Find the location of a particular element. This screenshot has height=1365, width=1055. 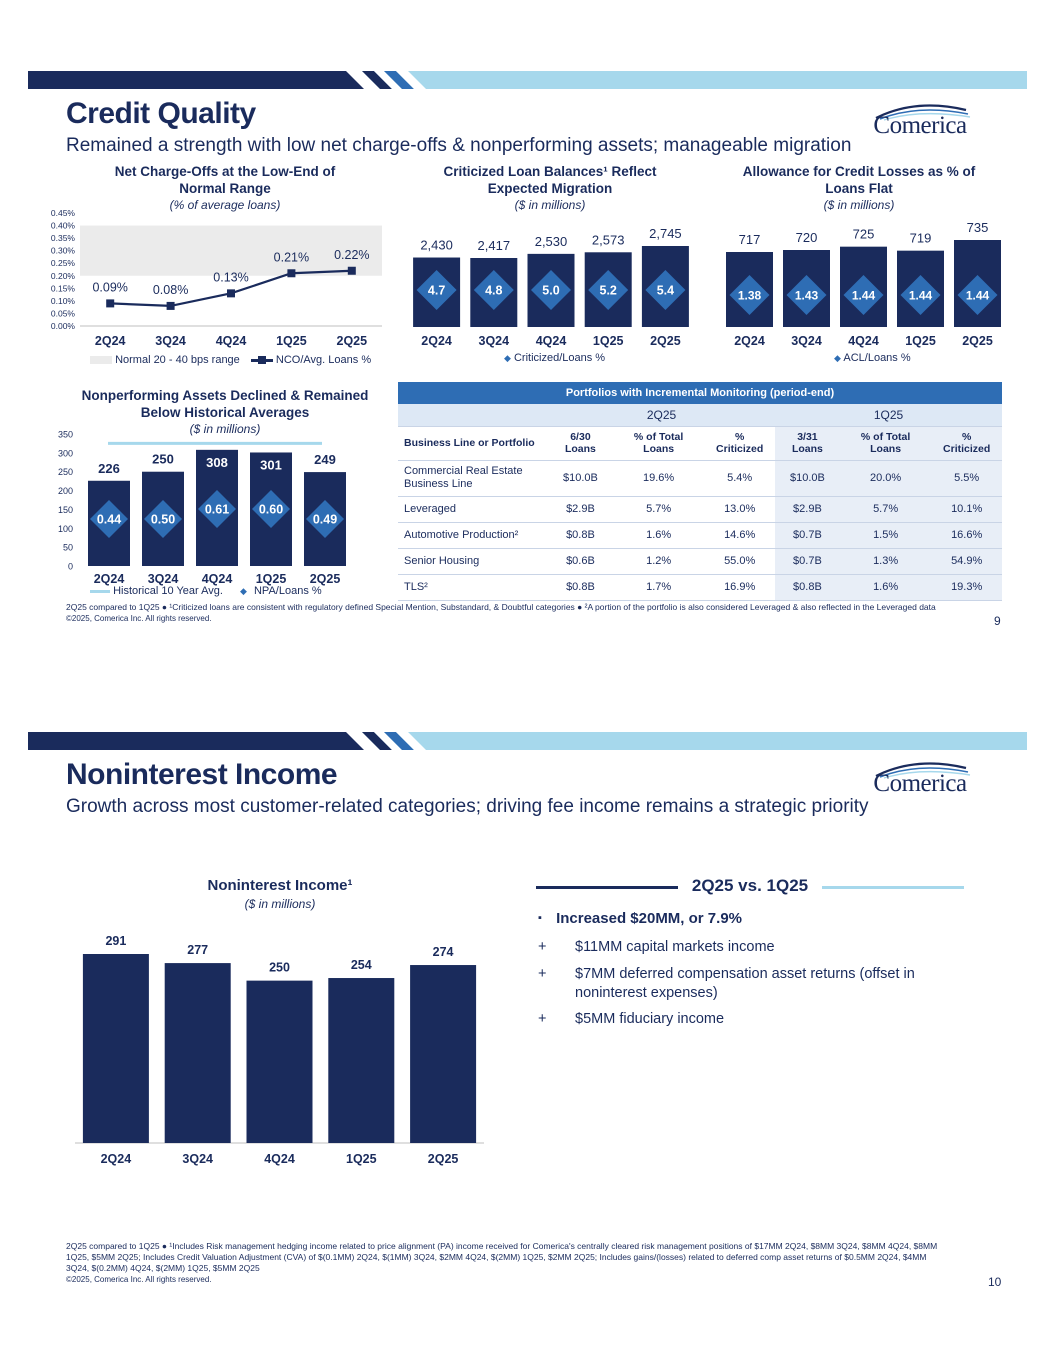

table-cell: 16.6% is located at coordinates (966, 535).